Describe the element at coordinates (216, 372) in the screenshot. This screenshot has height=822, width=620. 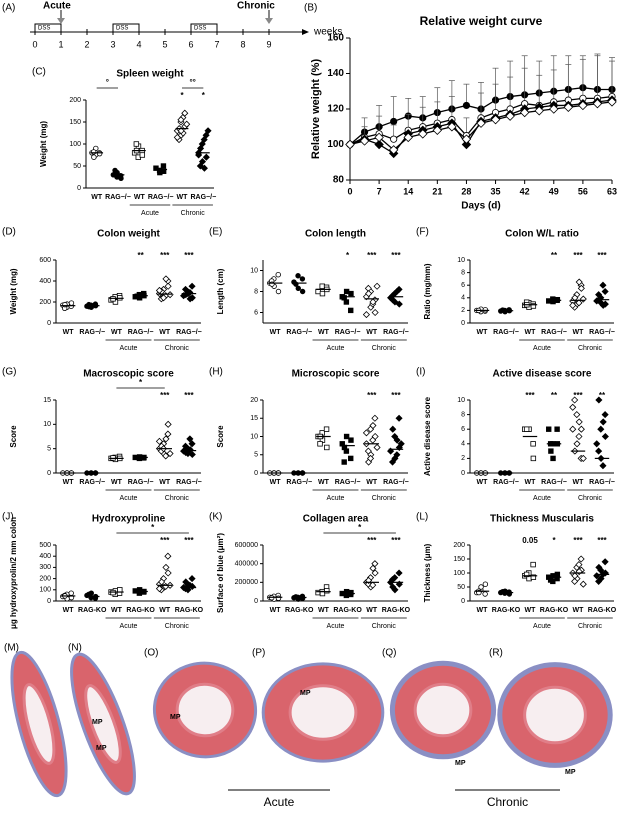
I see `panel-label: (H)` at that location.